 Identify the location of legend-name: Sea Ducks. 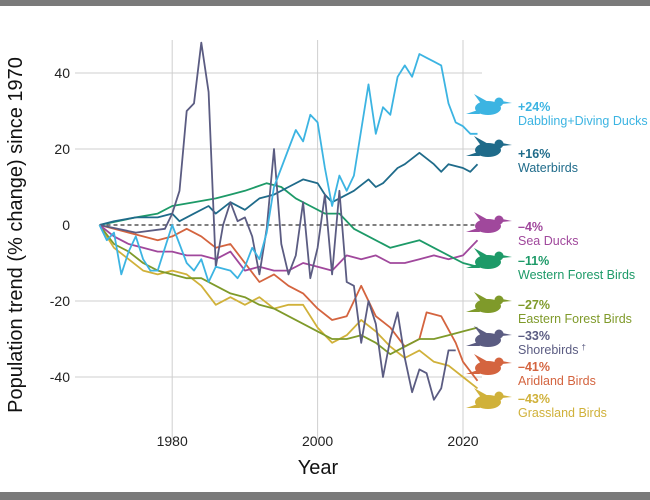
(548, 241).